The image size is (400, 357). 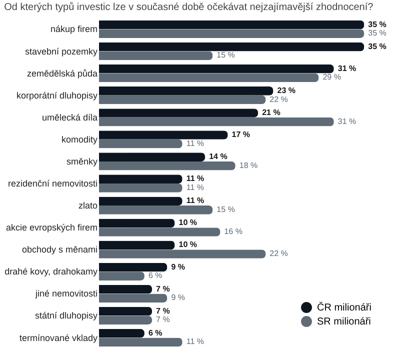 I want to click on data-label: 17 %, so click(x=241, y=135).